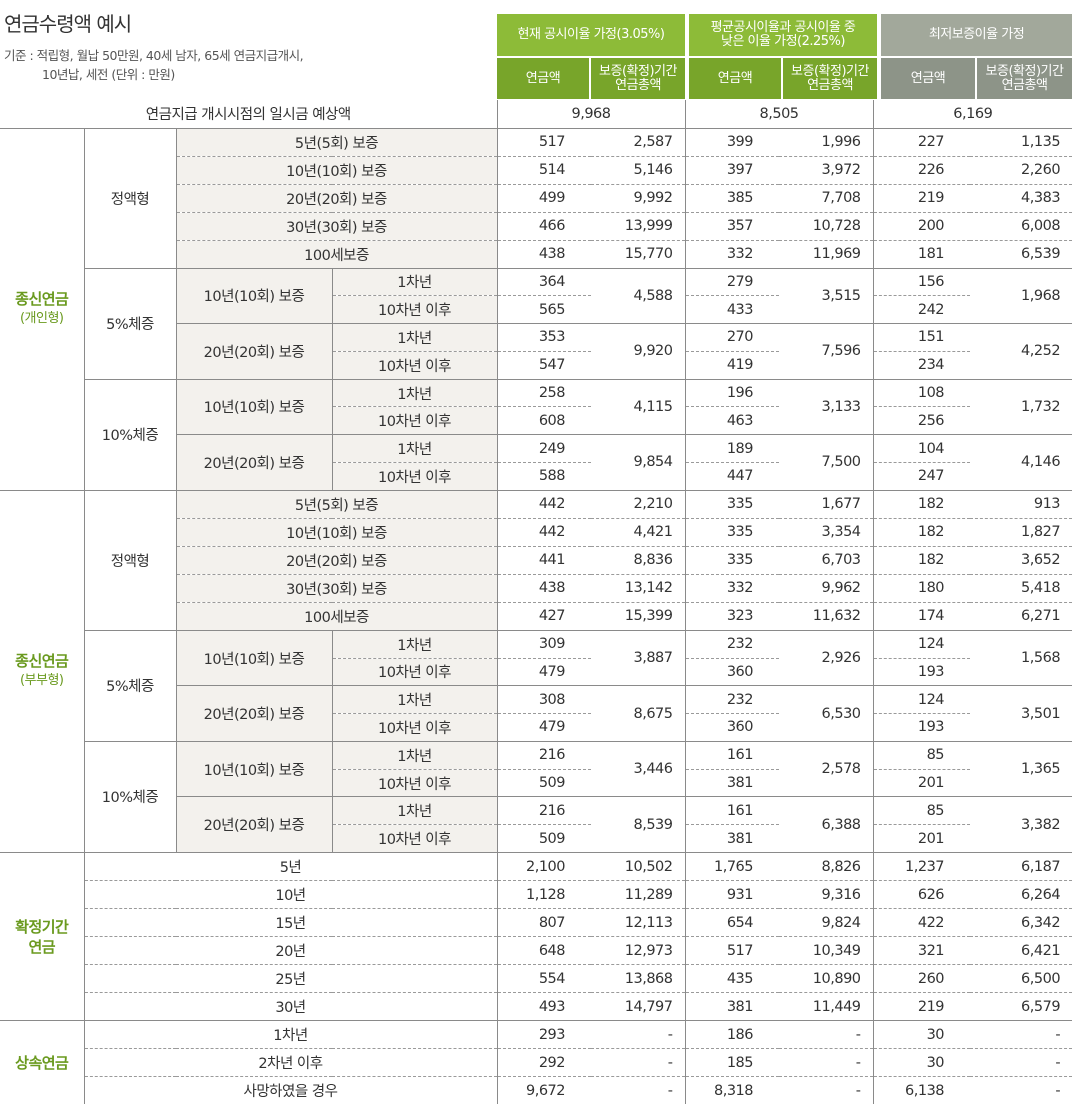 The image size is (1072, 1104). I want to click on section-label: 상속연금, so click(42, 1062).